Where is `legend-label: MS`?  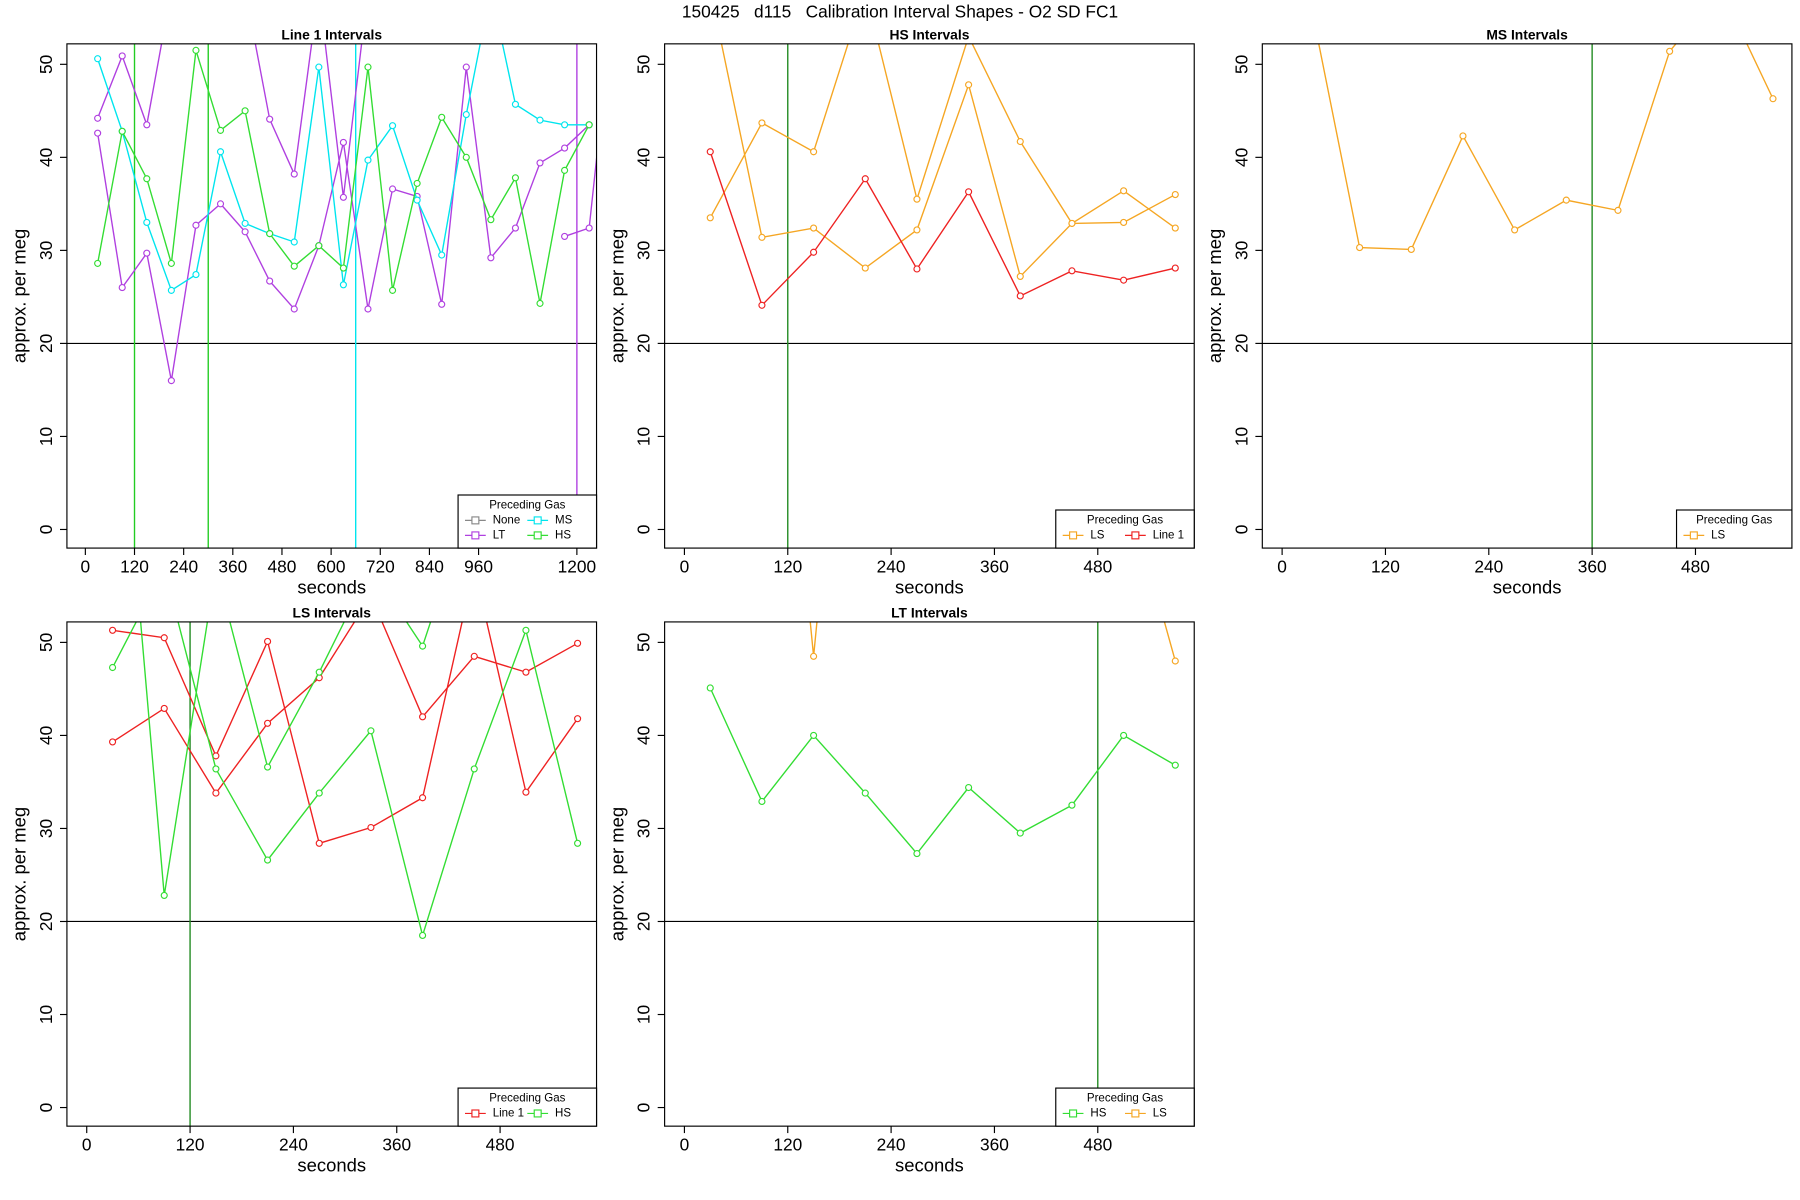 legend-label: MS is located at coordinates (564, 520).